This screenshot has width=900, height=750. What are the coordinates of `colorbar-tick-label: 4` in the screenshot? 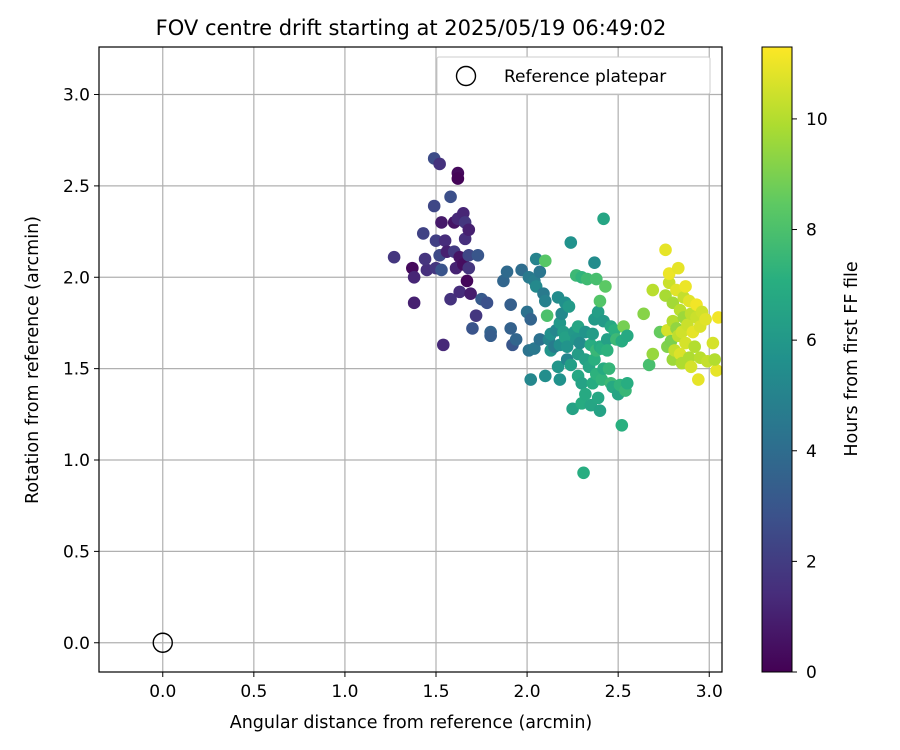 It's located at (811, 452).